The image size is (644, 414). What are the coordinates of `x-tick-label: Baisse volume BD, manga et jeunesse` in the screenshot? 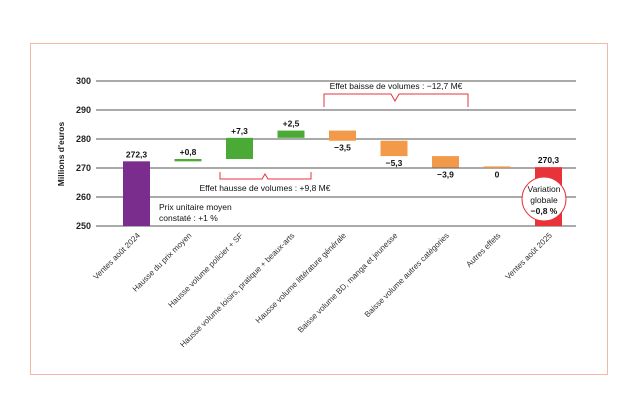 It's located at (348, 283).